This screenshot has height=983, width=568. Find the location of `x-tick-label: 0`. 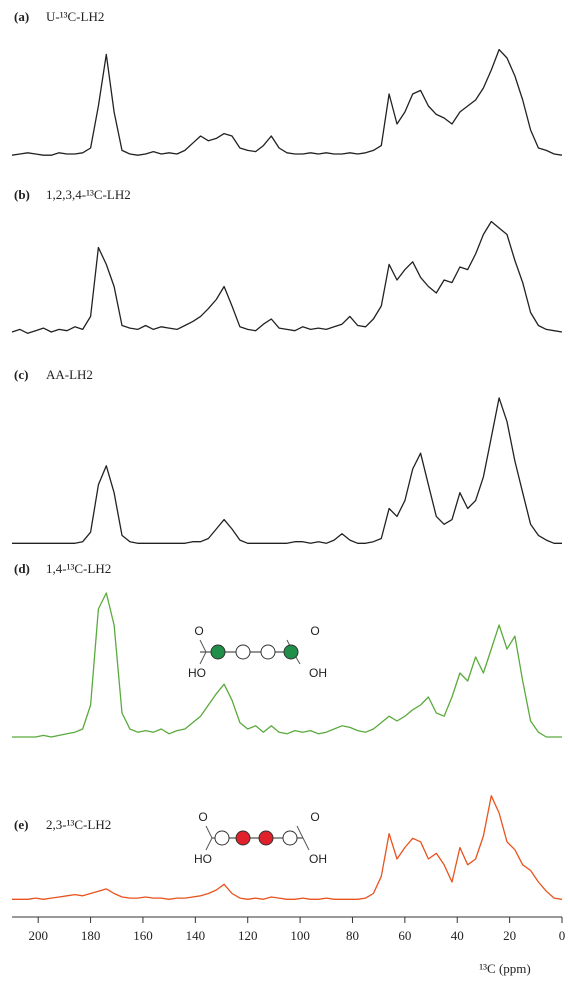

x-tick-label: 0 is located at coordinates (562, 935).